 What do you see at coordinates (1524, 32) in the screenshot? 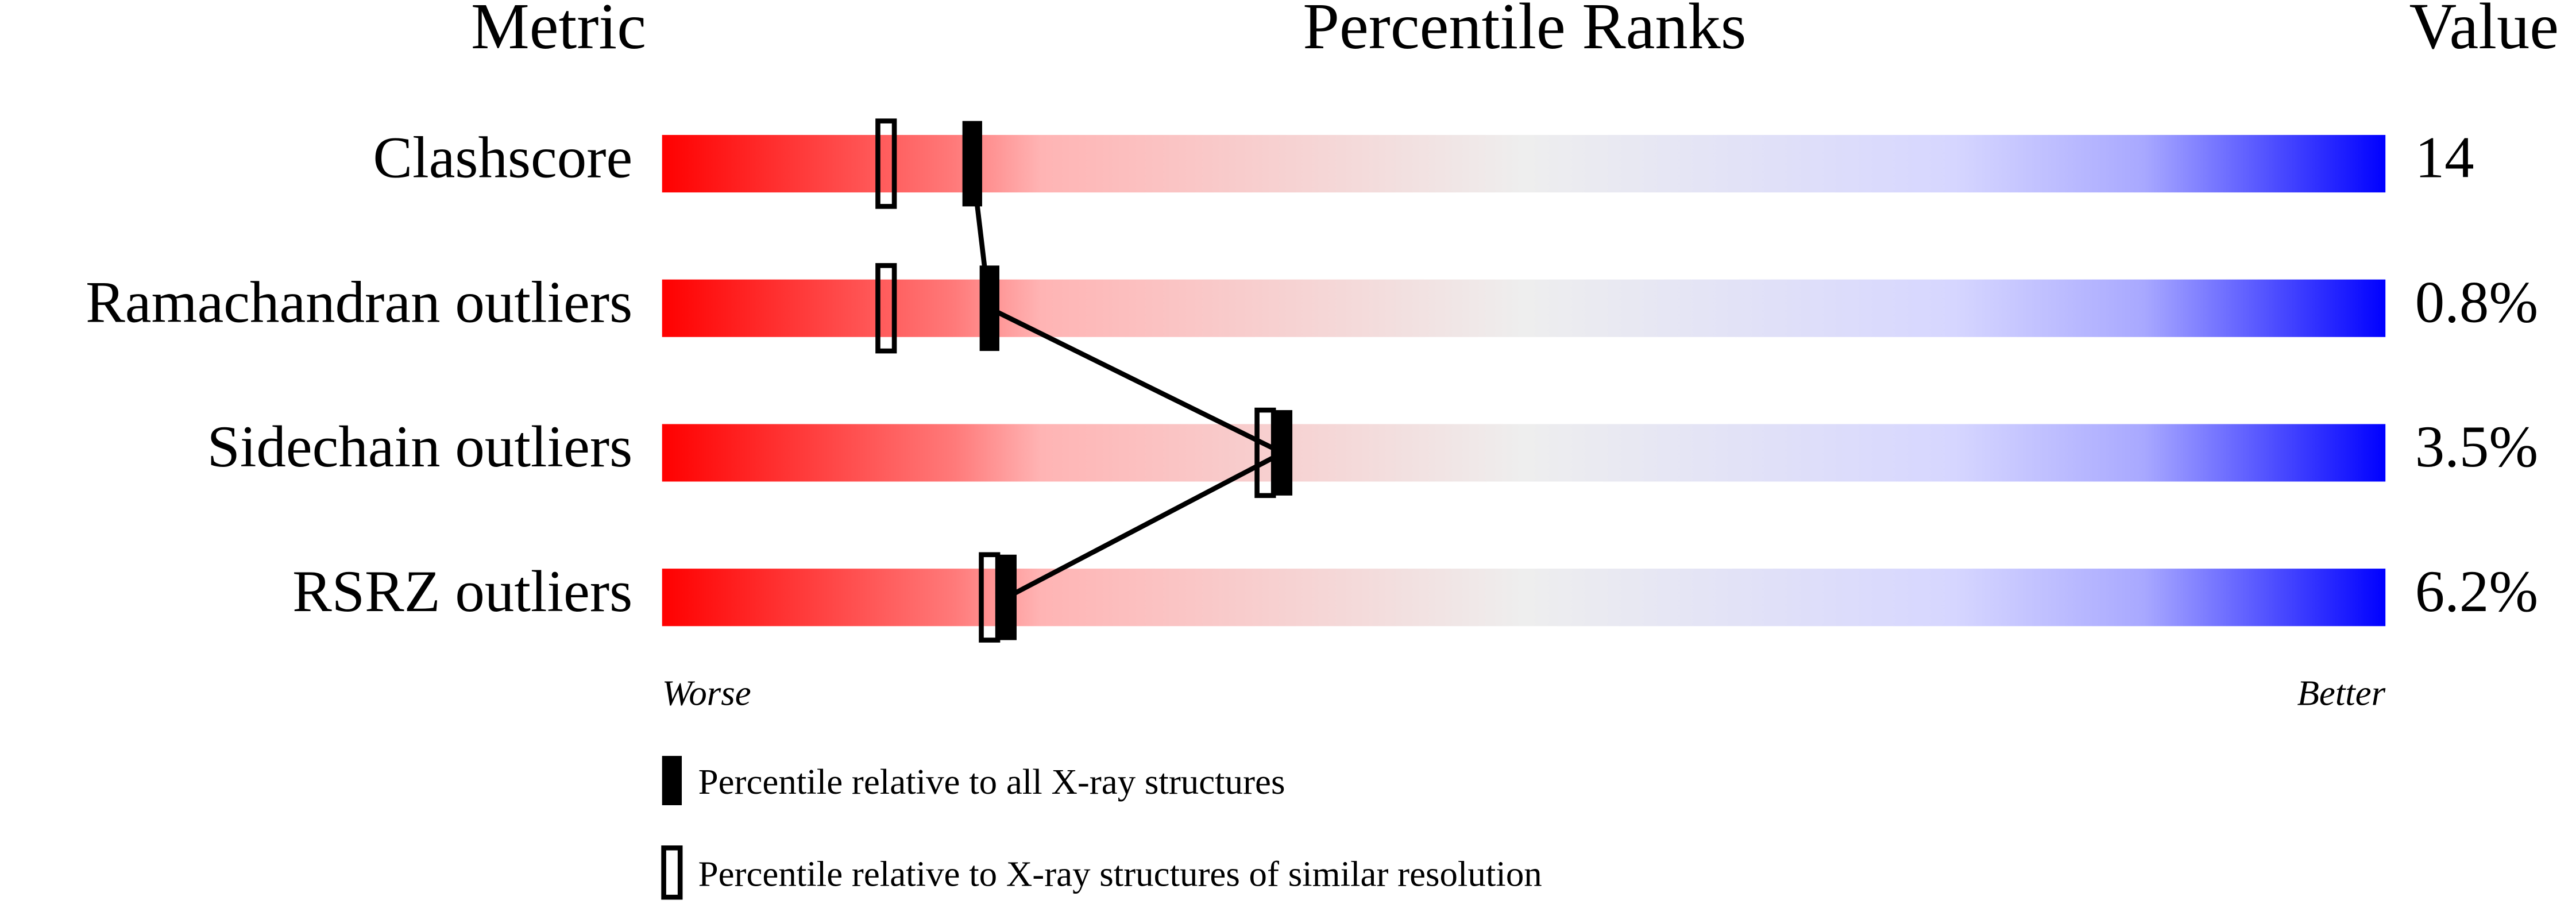
I see `ranks-header: Percentile Ranks` at bounding box center [1524, 32].